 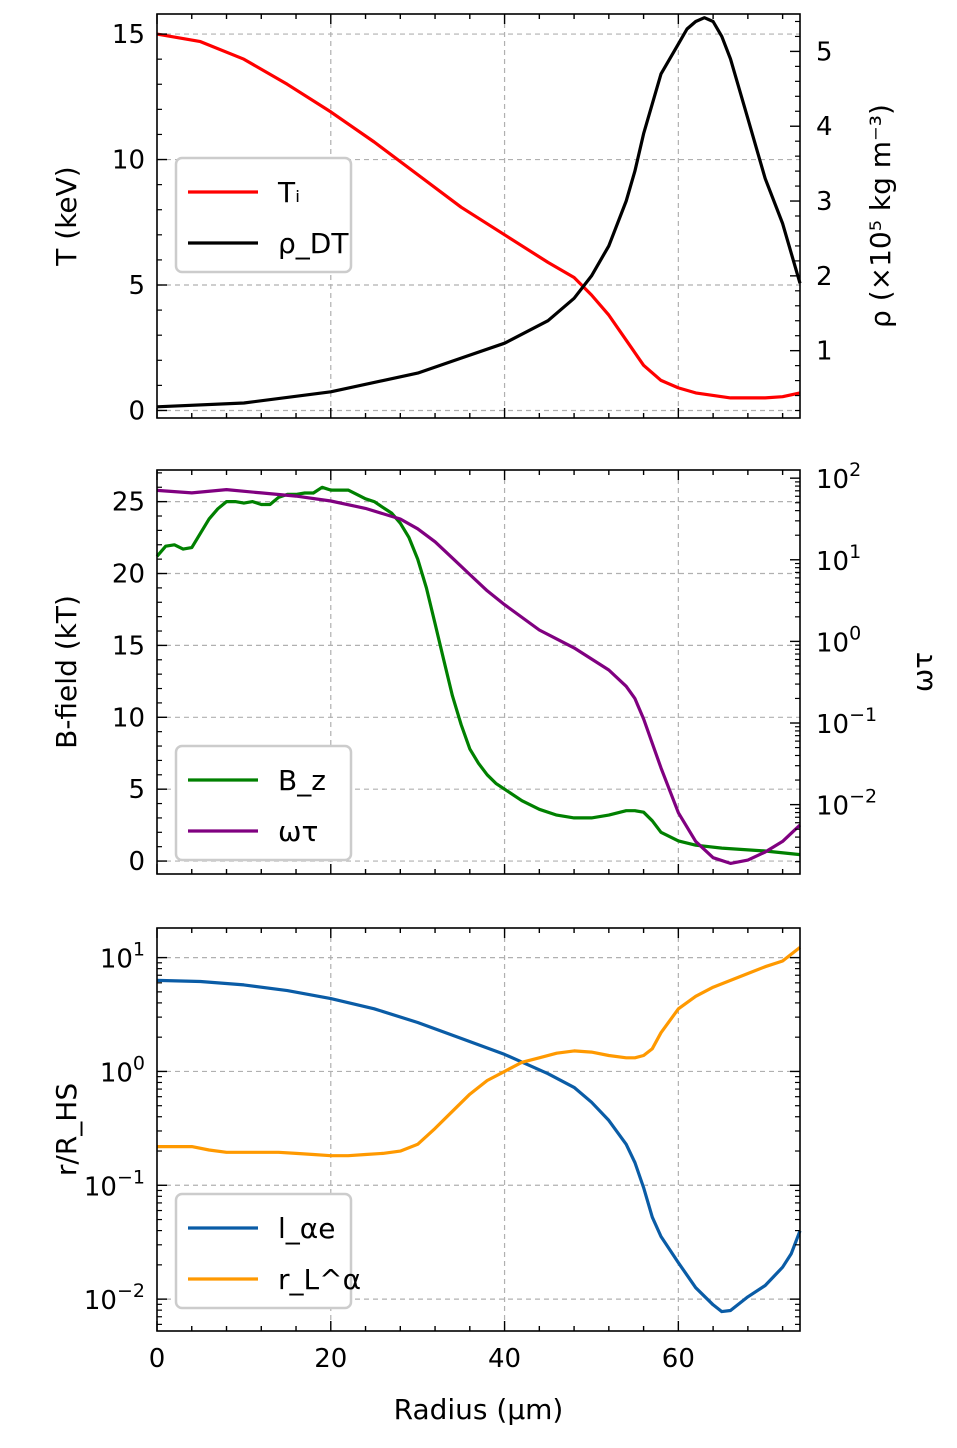 What do you see at coordinates (330, 1359) in the screenshot?
I see `x-tick-label: 20` at bounding box center [330, 1359].